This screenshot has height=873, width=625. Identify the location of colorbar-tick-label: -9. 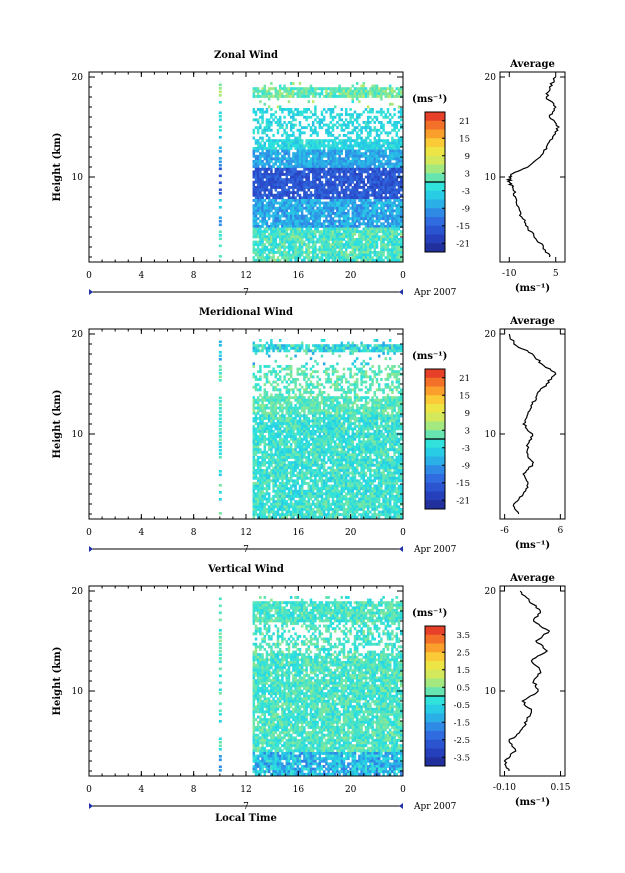
(466, 466).